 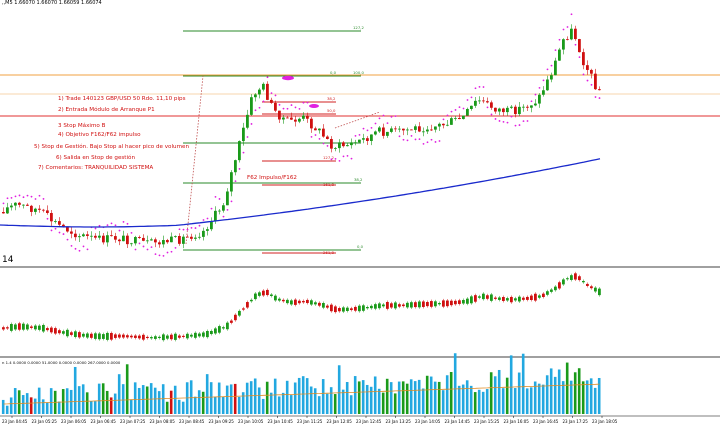 I want to click on time-label: 23 Jan 06:05, so click(x=74, y=421).